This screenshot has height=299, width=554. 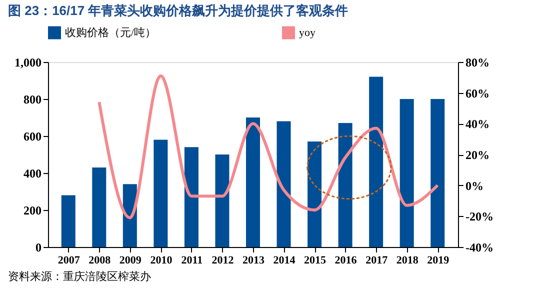 I want to click on y2-tick-label: 40%, so click(x=478, y=124).